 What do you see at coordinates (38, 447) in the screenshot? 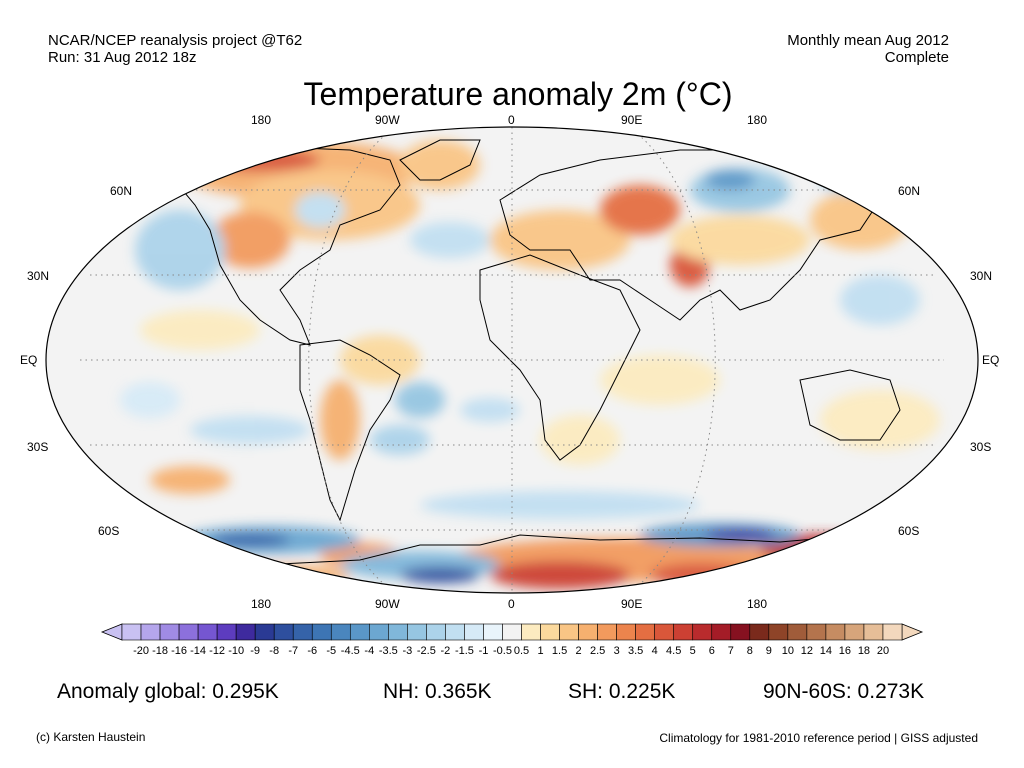
I see `lat-label-left-30s: 30S` at bounding box center [38, 447].